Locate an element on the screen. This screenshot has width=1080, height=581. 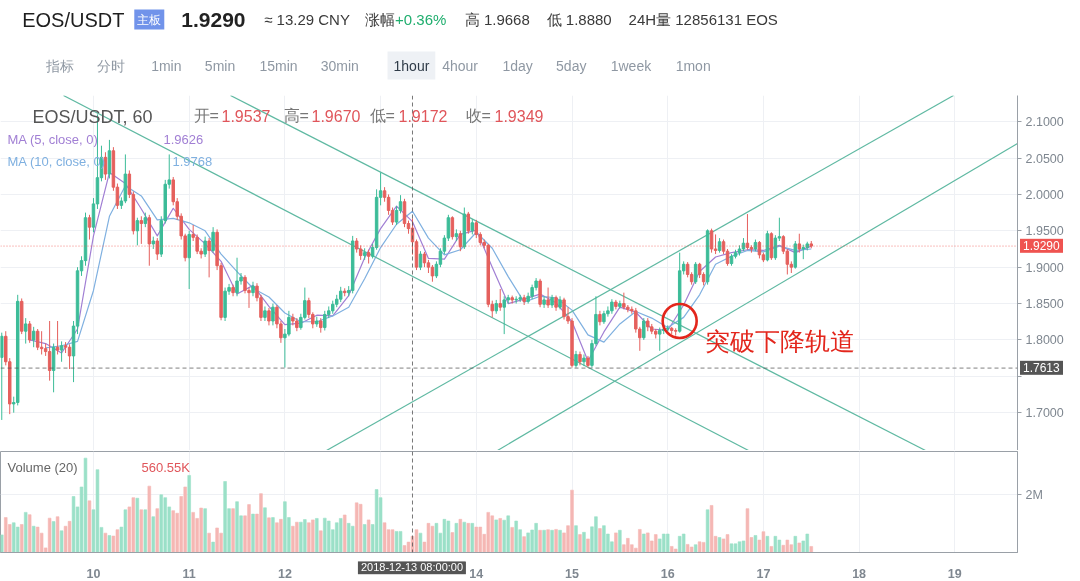
y-tick-label: 2.1000 is located at coordinates (1044, 122).